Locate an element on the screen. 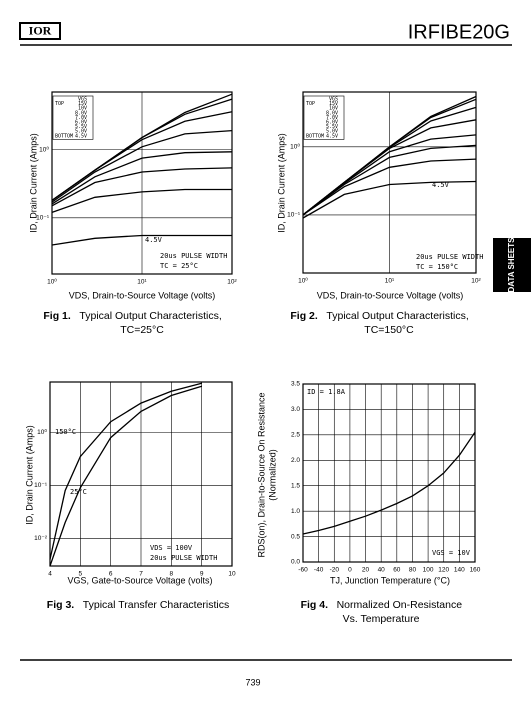 The height and width of the screenshot is (703, 531). legend-entry: 4.5V is located at coordinates (332, 136).